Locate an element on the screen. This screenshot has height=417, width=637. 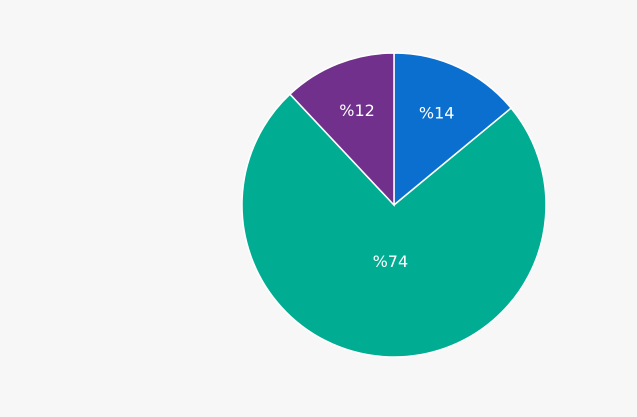
slice-label: %12 is located at coordinates (357, 110).